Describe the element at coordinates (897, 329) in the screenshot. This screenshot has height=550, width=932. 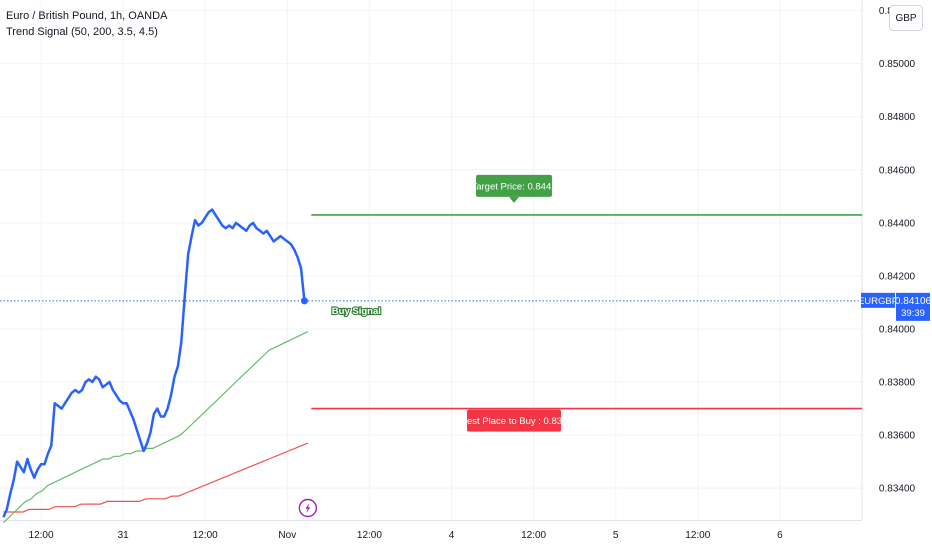
I see `y-tick-label: 0.84000` at that location.